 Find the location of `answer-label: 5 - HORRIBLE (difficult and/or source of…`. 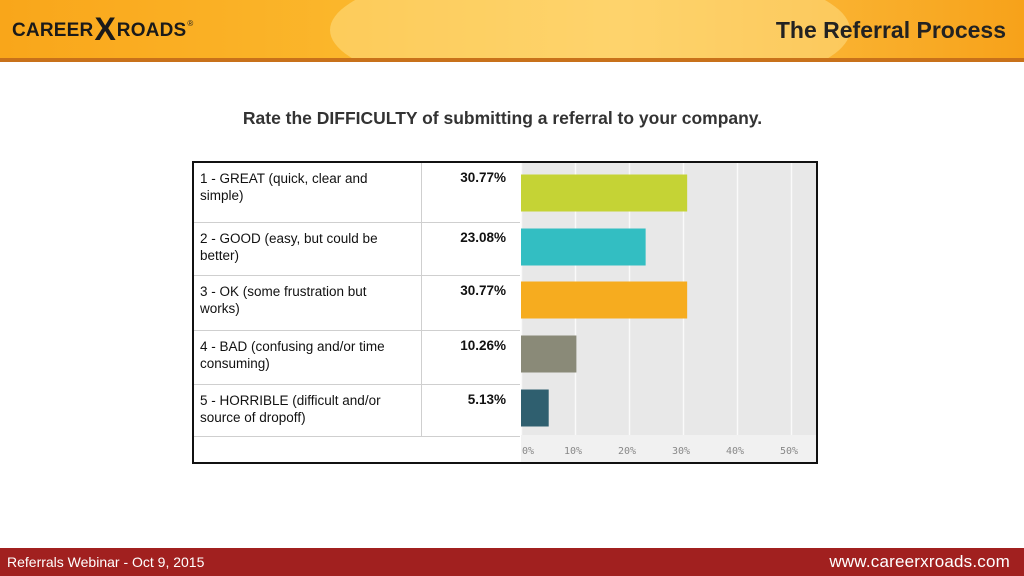

answer-label: 5 - HORRIBLE (difficult and/or source of… is located at coordinates (290, 409).